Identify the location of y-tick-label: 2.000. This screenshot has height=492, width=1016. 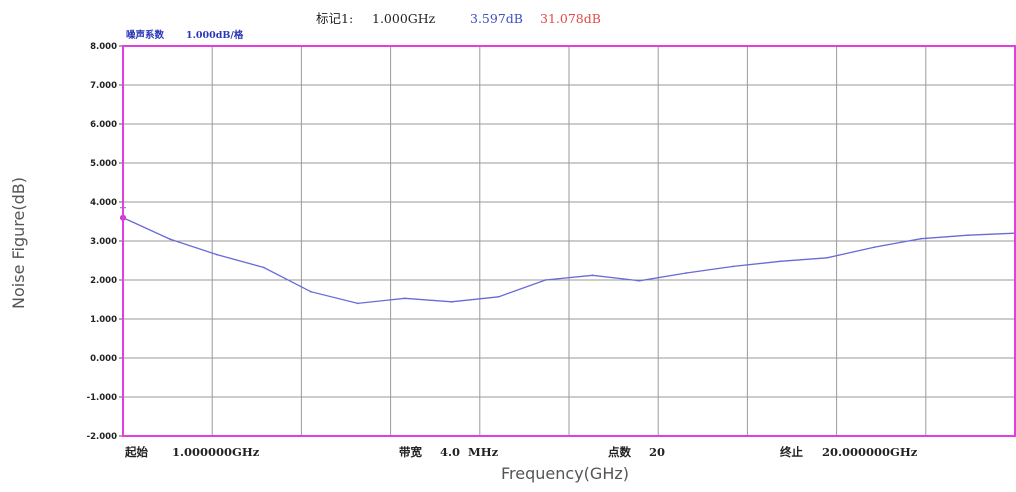
(103, 281).